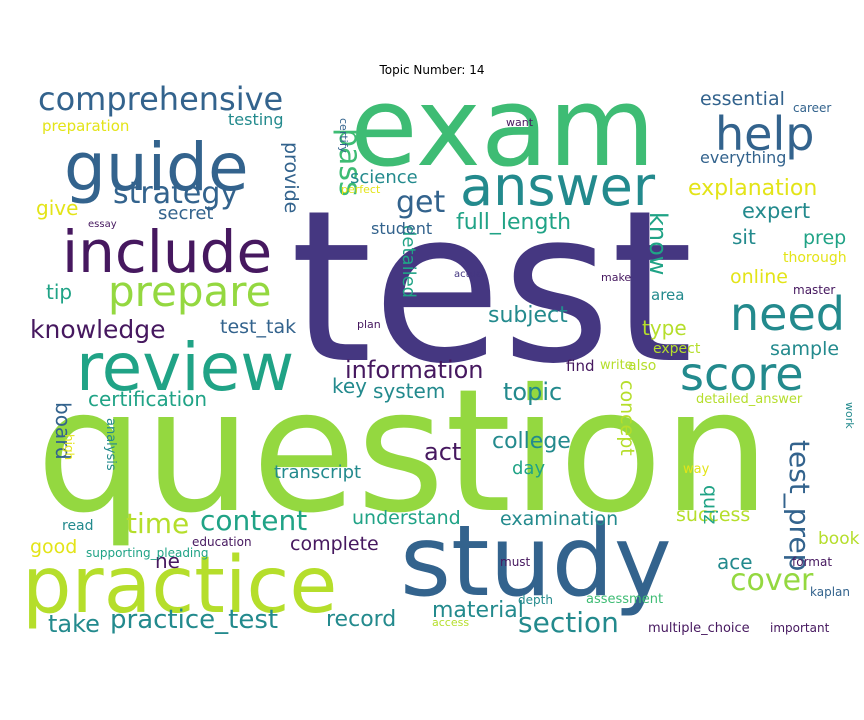 The width and height of the screenshot is (864, 720). Describe the element at coordinates (401, 228) in the screenshot. I see `word-student: student` at that location.